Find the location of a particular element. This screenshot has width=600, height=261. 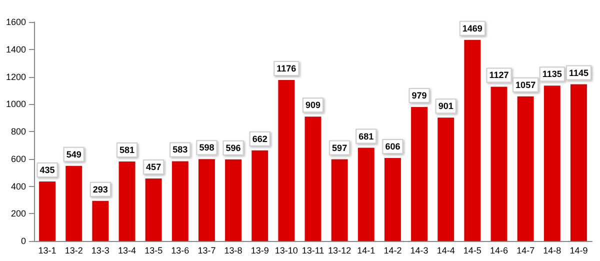

data-label: 979 is located at coordinates (419, 95).